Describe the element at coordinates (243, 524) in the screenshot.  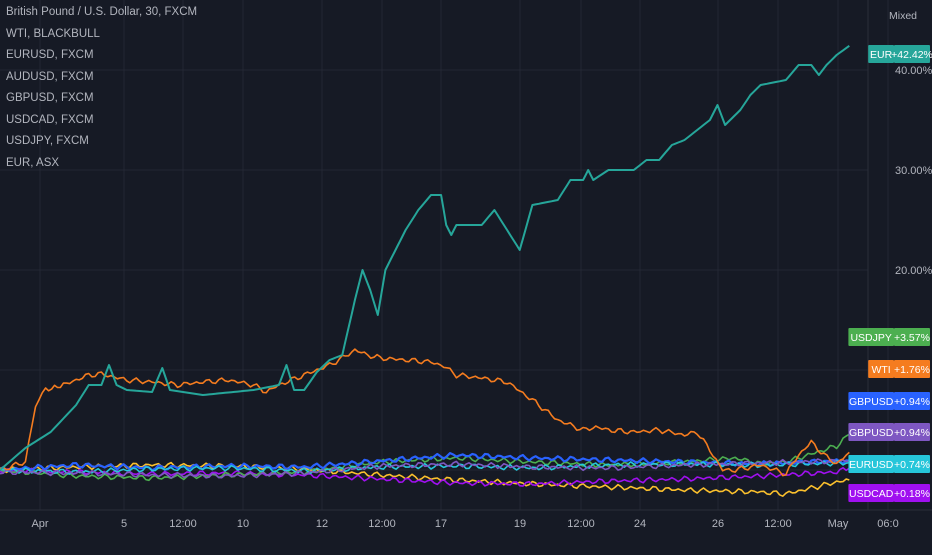
I see `x-tick-label: 10` at that location.